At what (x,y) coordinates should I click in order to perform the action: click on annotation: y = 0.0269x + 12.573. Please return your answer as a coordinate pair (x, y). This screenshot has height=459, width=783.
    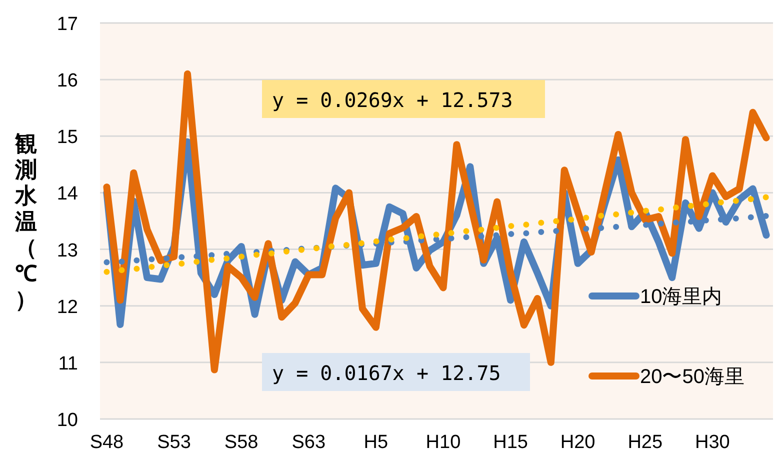
    Looking at the image, I should click on (392, 100).